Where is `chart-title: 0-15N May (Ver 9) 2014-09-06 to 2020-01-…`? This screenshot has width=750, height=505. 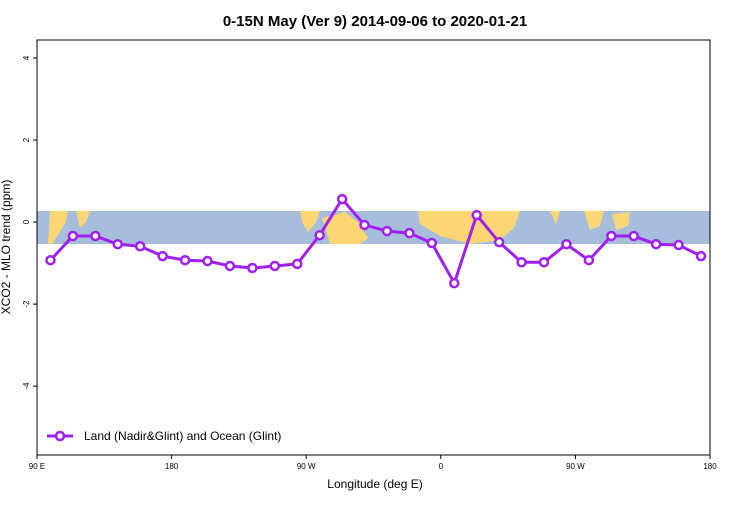
chart-title: 0-15N May (Ver 9) 2014-09-06 to 2020-01-… is located at coordinates (375, 21).